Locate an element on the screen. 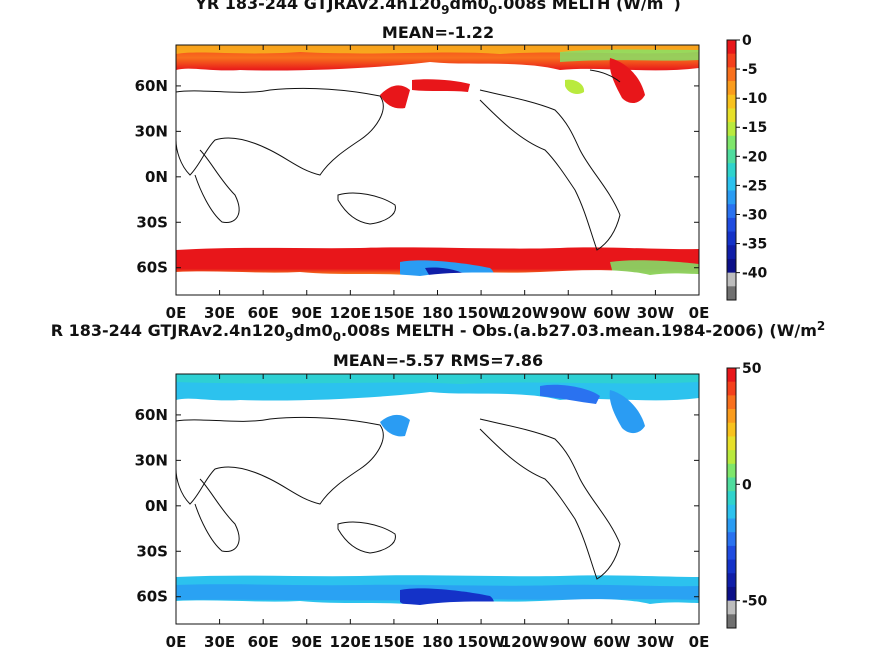 This screenshot has width=875, height=656. top-x-tick-label: 60W is located at coordinates (612, 313).